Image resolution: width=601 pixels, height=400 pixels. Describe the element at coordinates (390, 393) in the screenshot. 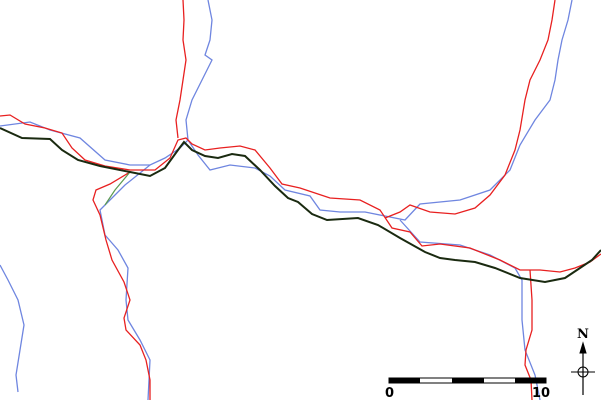

I see `scale-start-label: 0` at that location.